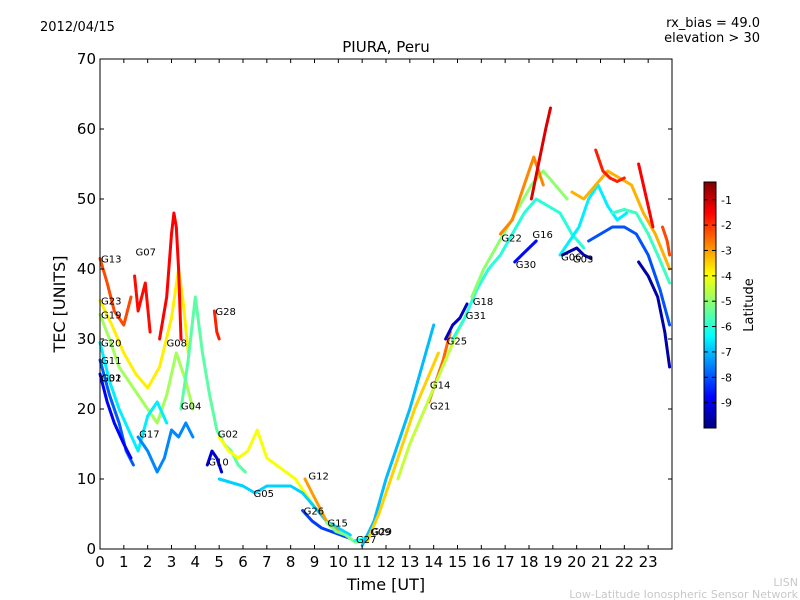 The height and width of the screenshot is (600, 800). What do you see at coordinates (315, 562) in the screenshot?
I see `x-tick-label: 9` at bounding box center [315, 562].